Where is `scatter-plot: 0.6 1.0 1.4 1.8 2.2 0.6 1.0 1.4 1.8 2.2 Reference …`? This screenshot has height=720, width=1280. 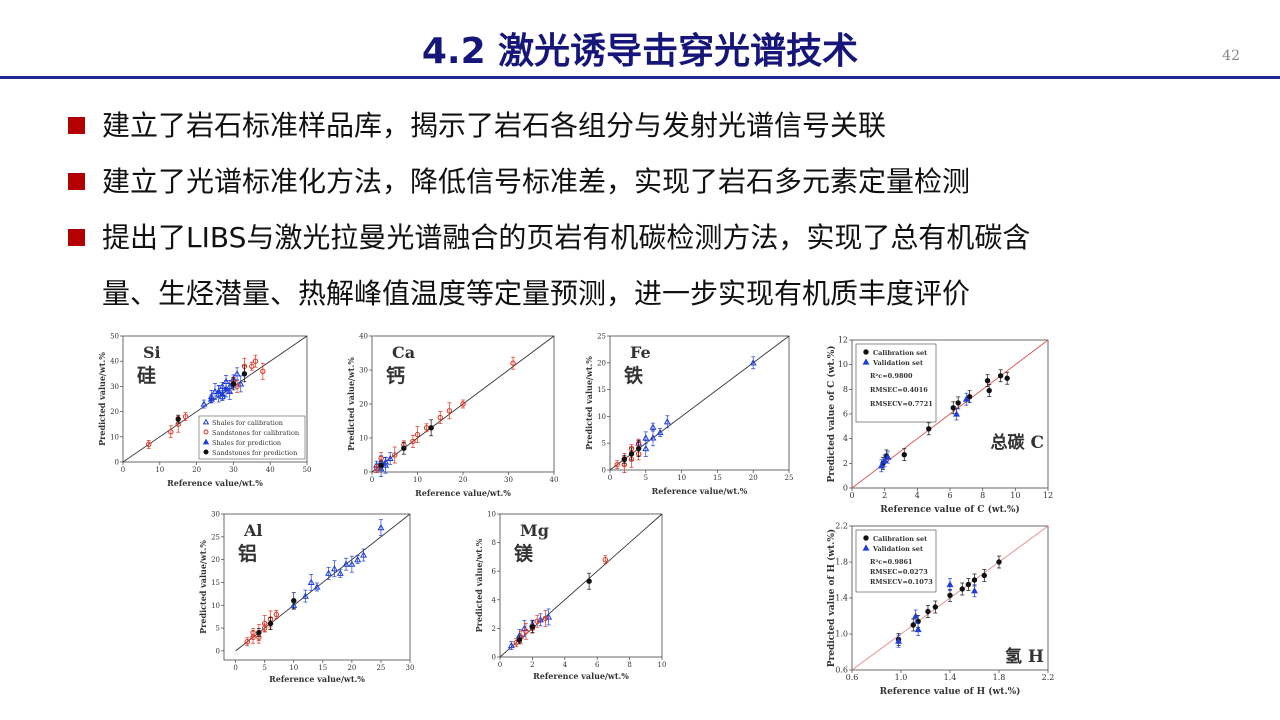
scatter-plot: 0.6 1.0 1.4 1.8 2.2 0.6 1.0 1.4 1.8 2.2 Reference … is located at coordinates (940, 610).